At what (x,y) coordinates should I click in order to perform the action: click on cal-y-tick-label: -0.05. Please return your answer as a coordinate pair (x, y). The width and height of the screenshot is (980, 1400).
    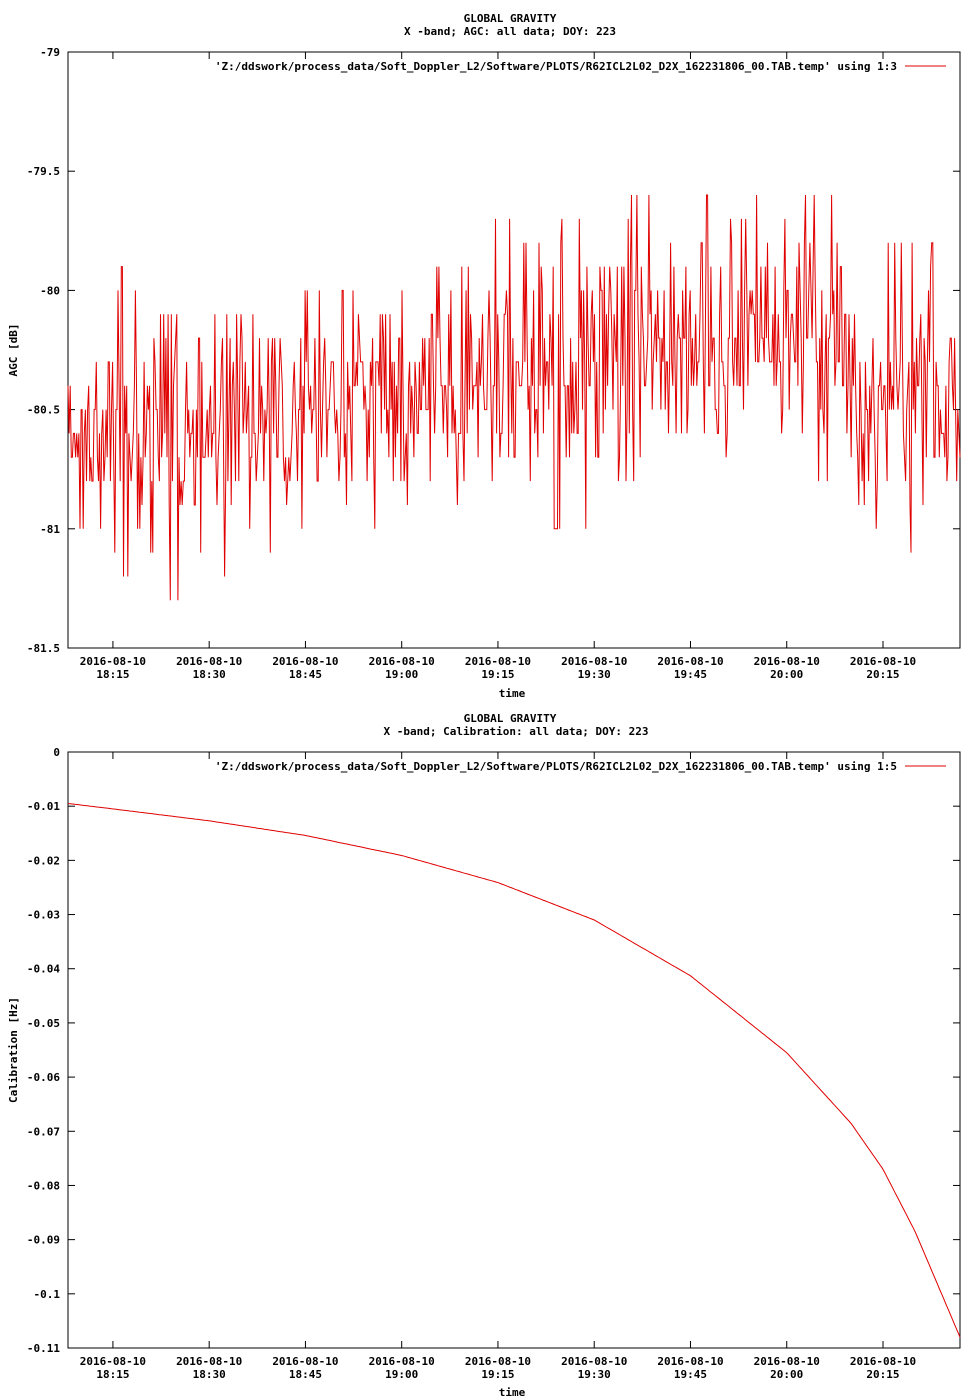
    Looking at the image, I should click on (43, 1023).